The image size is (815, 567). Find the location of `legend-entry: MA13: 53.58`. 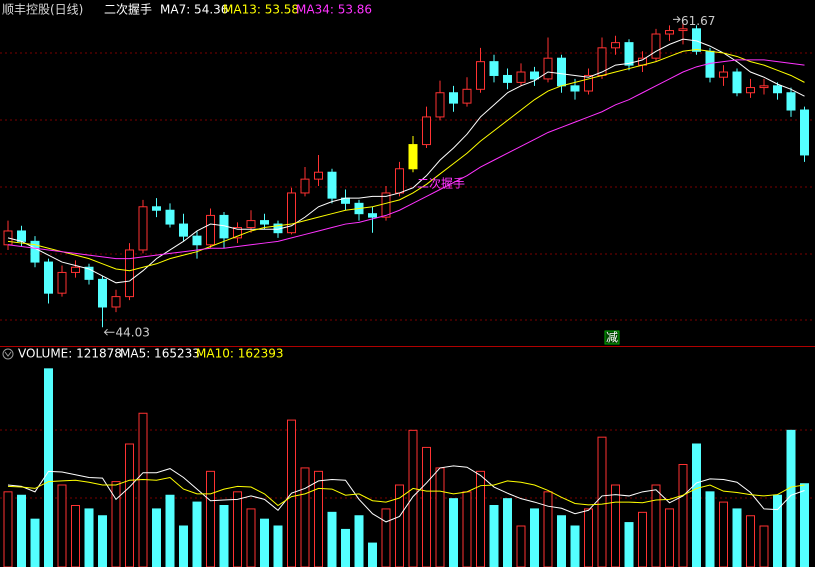

legend-entry: MA13: 53.58 is located at coordinates (261, 10).